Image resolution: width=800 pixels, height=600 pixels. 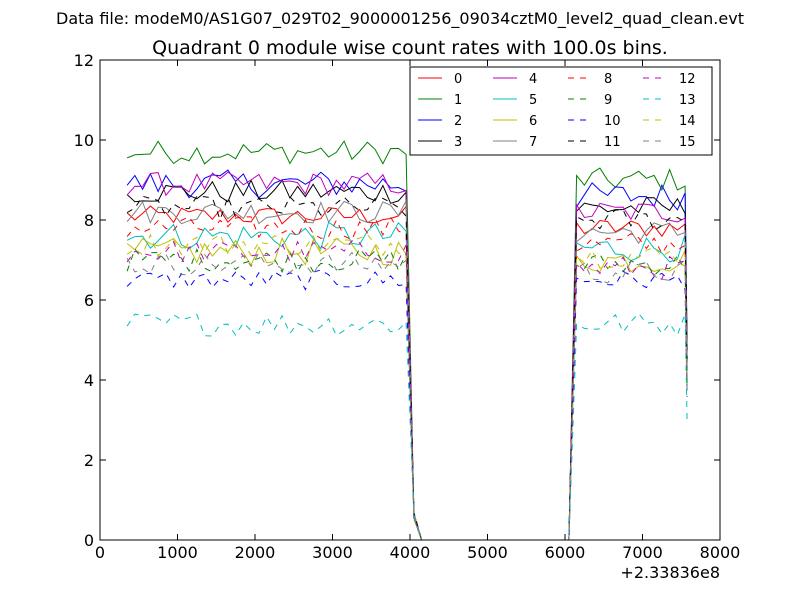 I want to click on x-tick-label: 3000, so click(x=332, y=552).